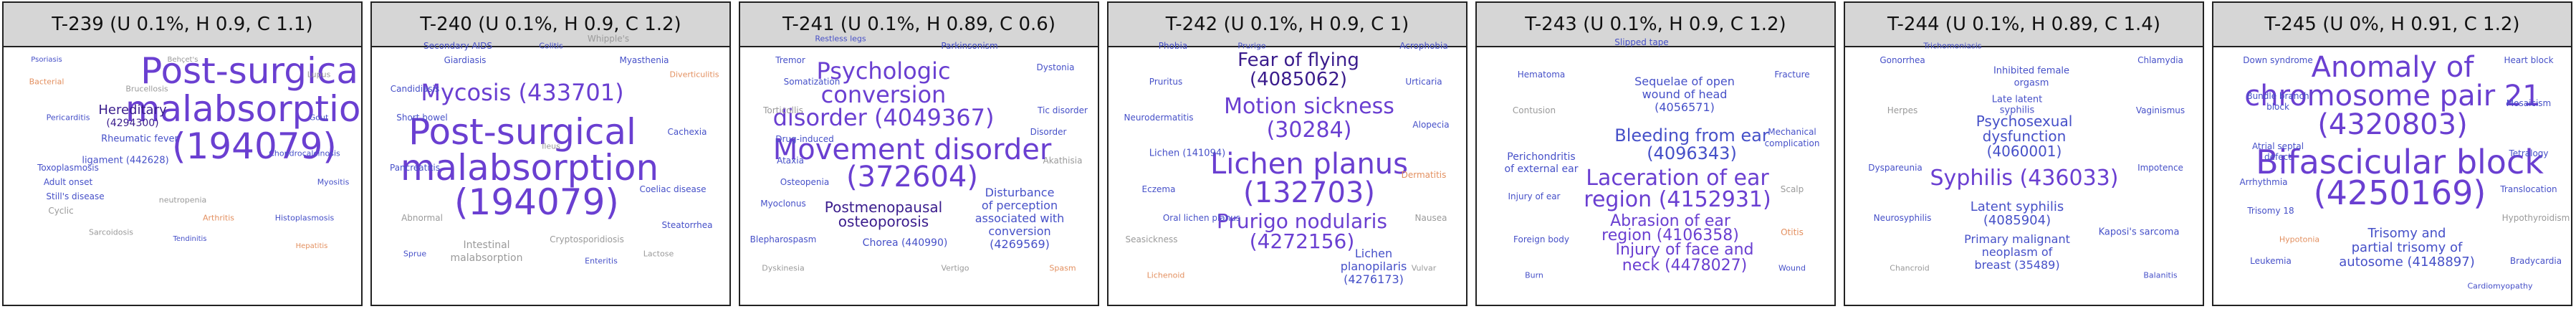 The image size is (2576, 309). I want to click on cloud-term: Fracture, so click(1792, 75).